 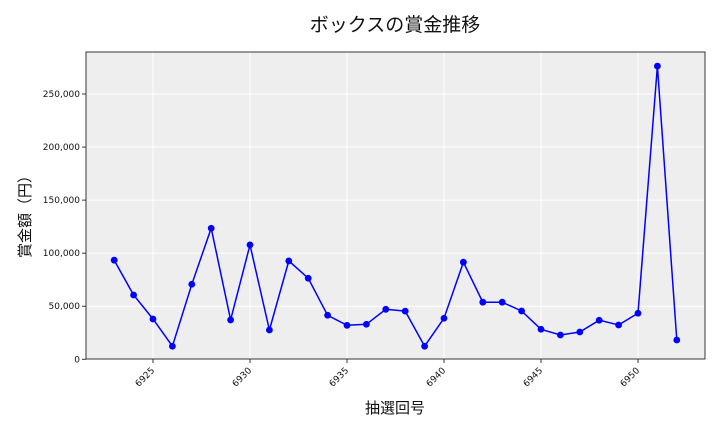 I want to click on y-tick-label: 50,000, so click(x=65, y=307).